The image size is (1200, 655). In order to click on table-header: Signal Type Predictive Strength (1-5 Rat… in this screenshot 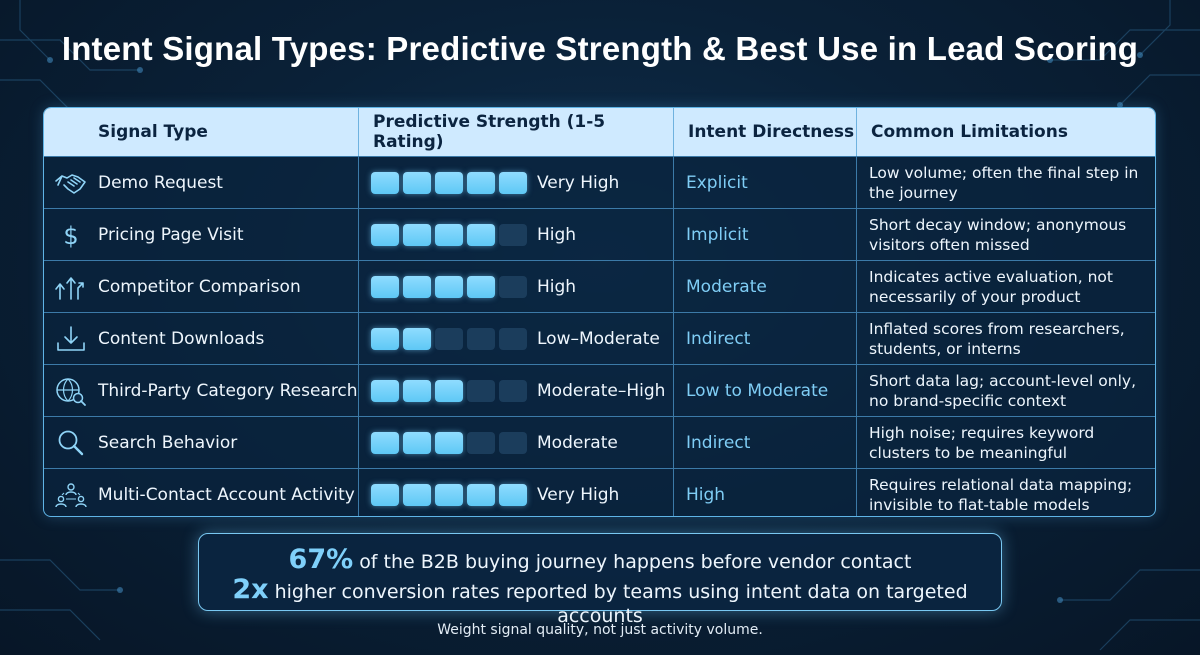, I will do `click(599, 132)`.